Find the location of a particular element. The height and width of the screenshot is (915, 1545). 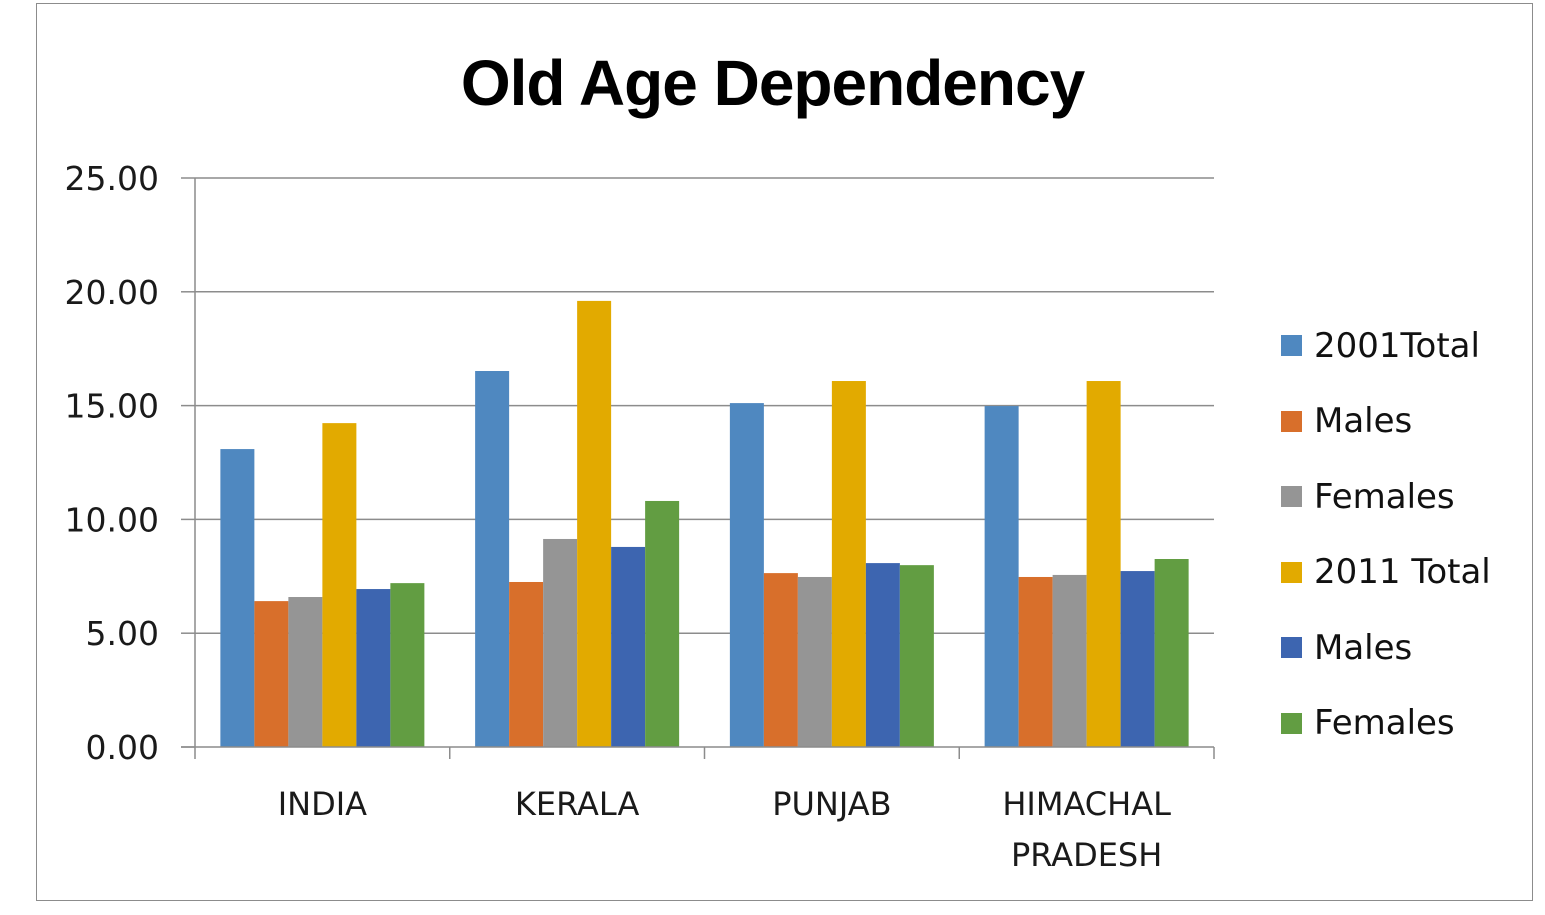

legend-label: 2011 Total is located at coordinates (1402, 572).